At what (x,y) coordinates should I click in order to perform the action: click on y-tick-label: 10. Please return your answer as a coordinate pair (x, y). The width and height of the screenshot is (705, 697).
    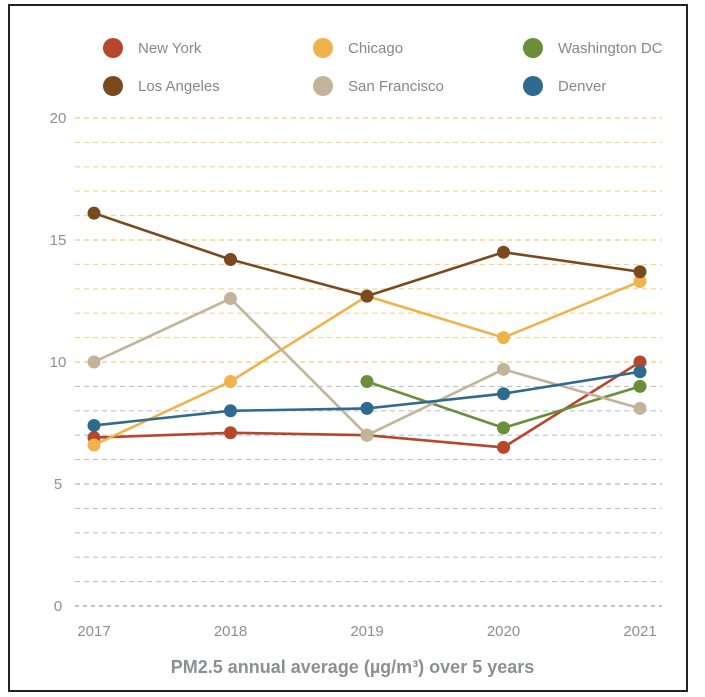
    Looking at the image, I should click on (58, 362).